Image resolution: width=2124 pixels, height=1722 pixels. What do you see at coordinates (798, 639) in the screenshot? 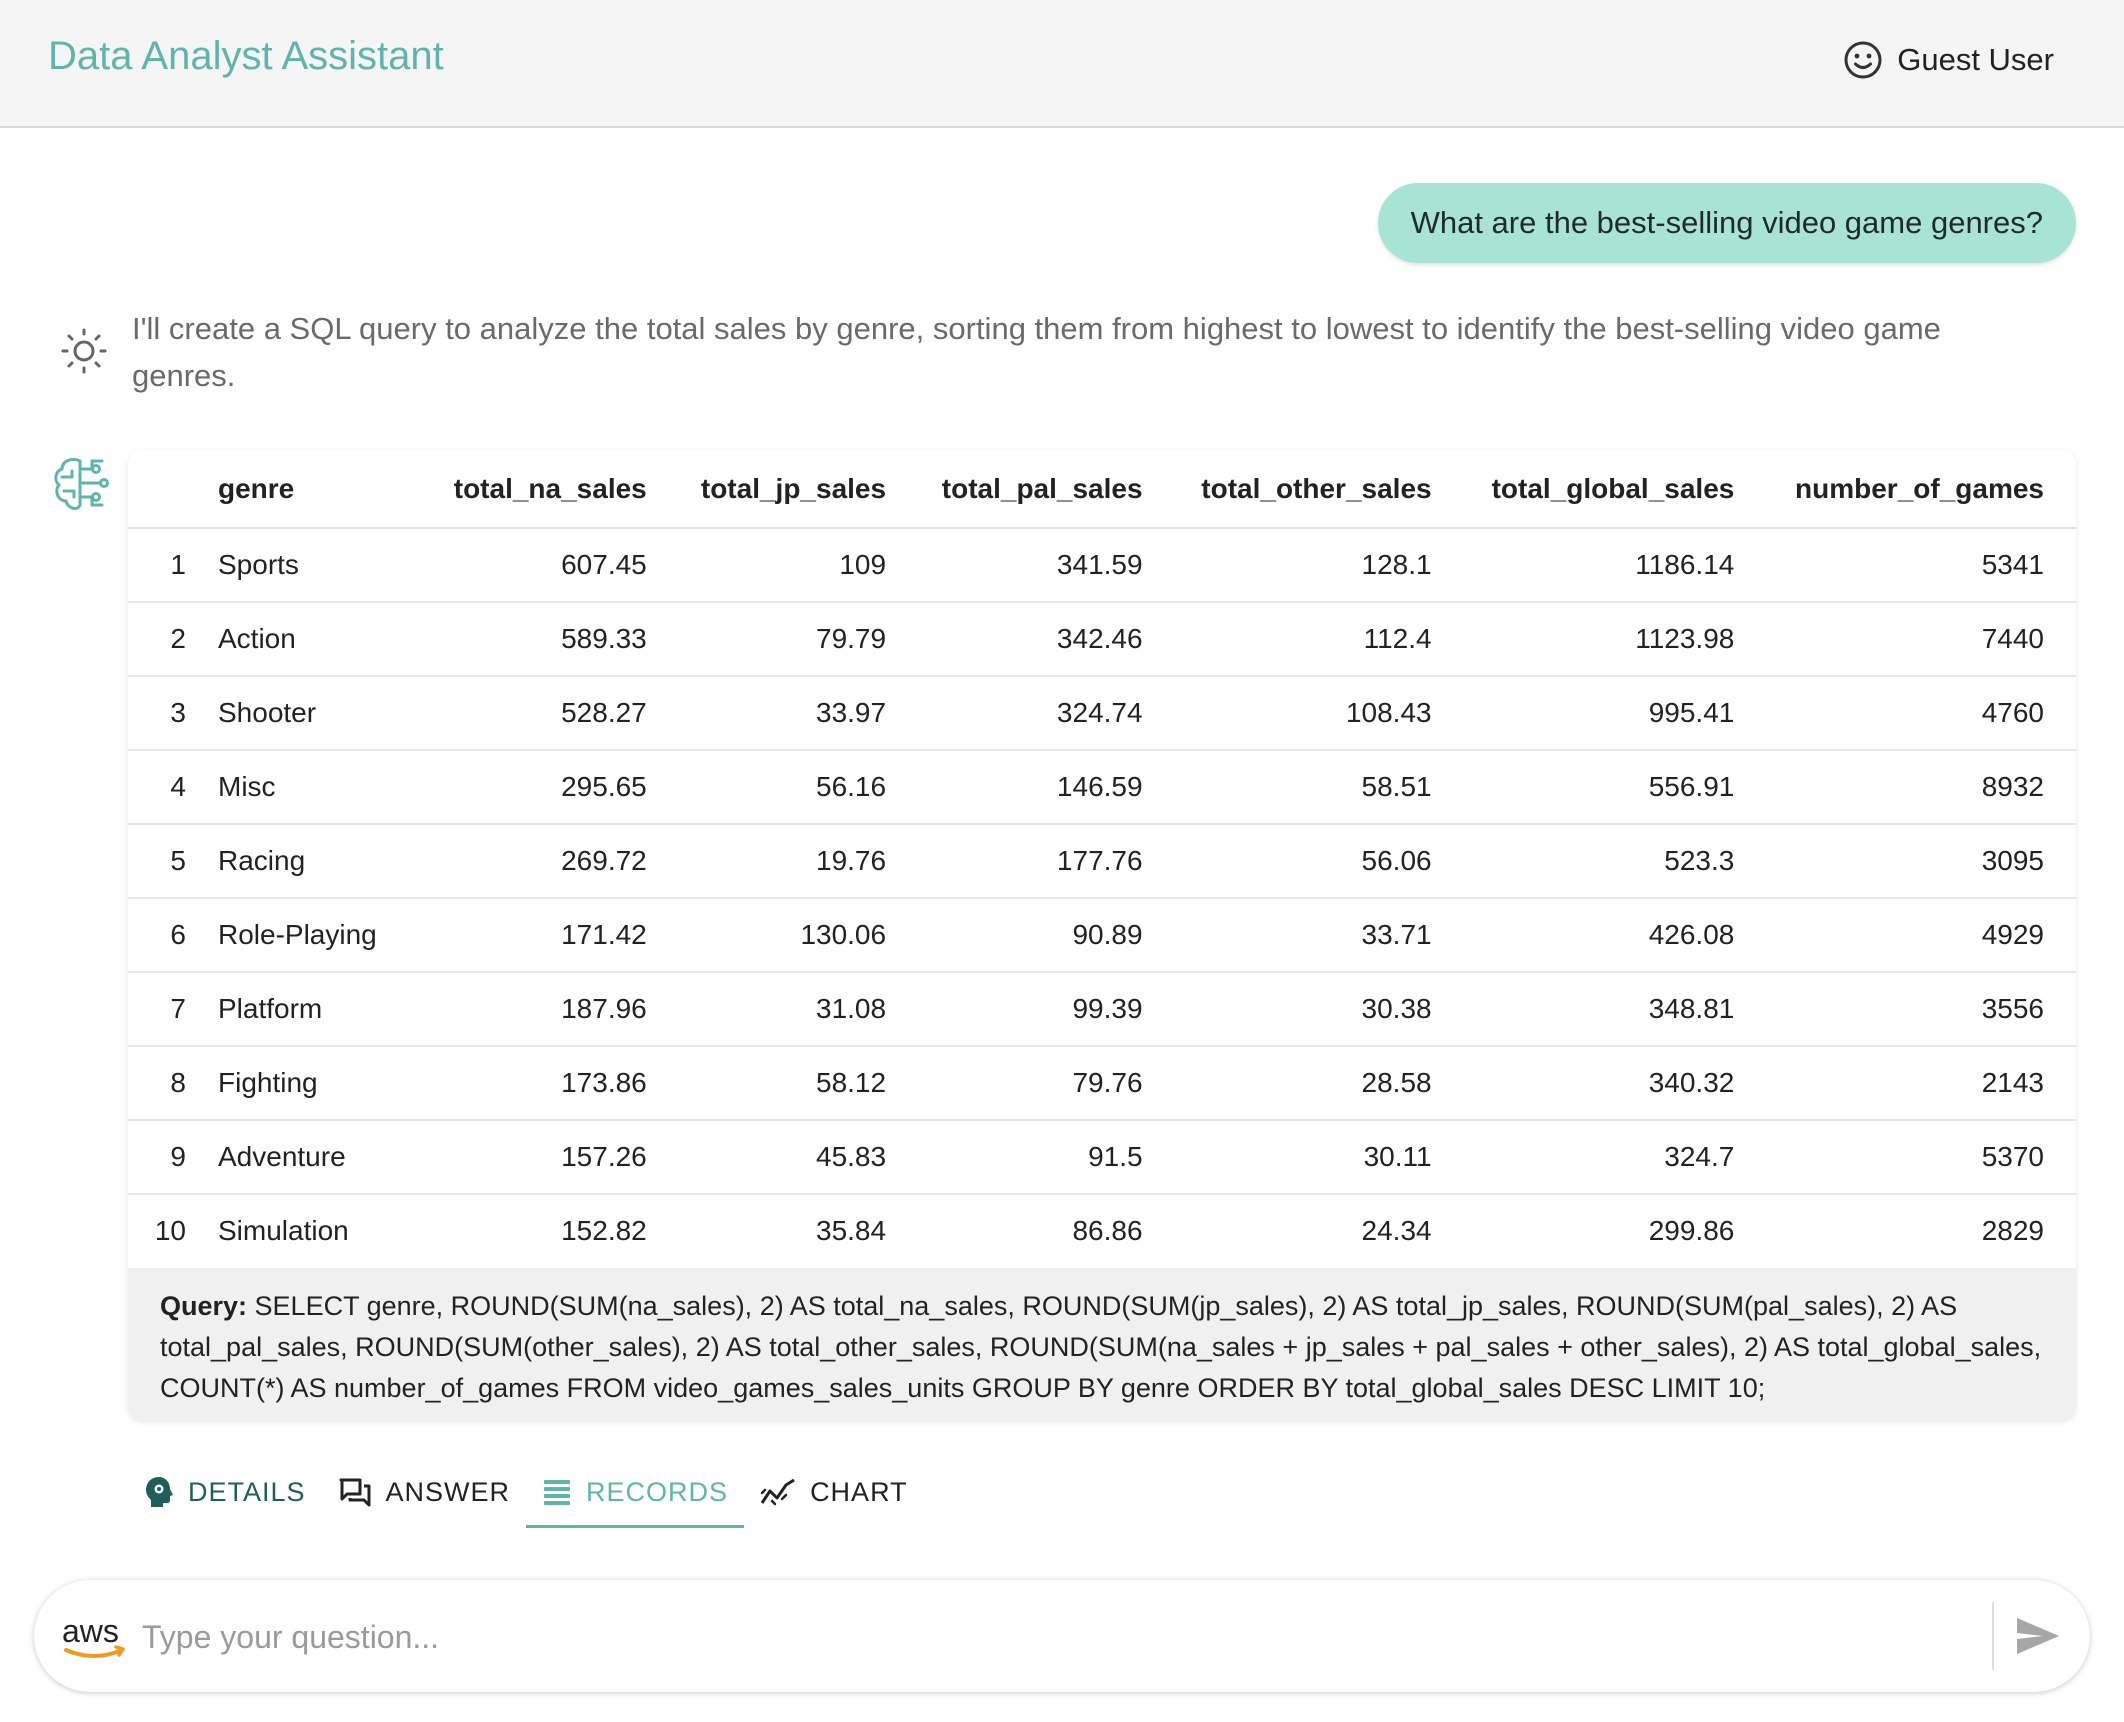
I see `cell-total-jp-sales: 79.79` at bounding box center [798, 639].